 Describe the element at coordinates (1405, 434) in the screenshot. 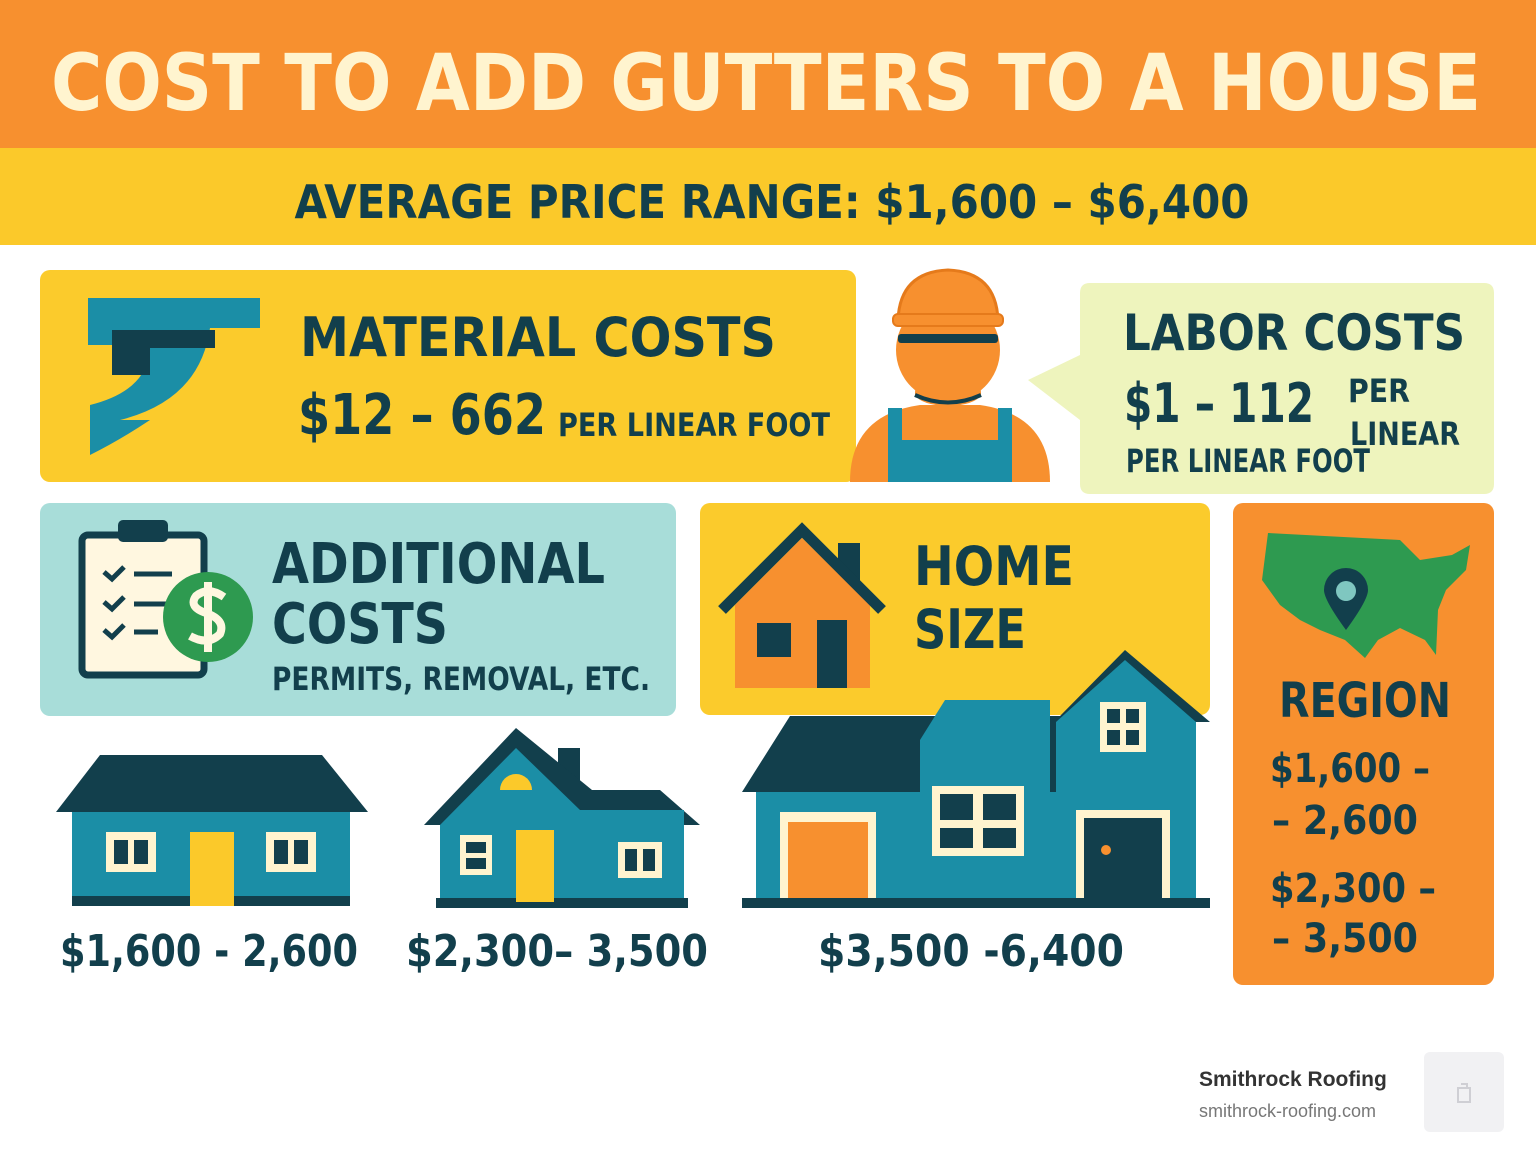

I see `labor-unit-side: LINEAR` at that location.